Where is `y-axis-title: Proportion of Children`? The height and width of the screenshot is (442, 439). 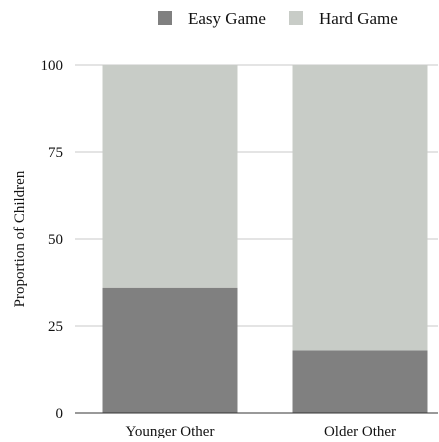 y-axis-title: Proportion of Children is located at coordinates (20, 238).